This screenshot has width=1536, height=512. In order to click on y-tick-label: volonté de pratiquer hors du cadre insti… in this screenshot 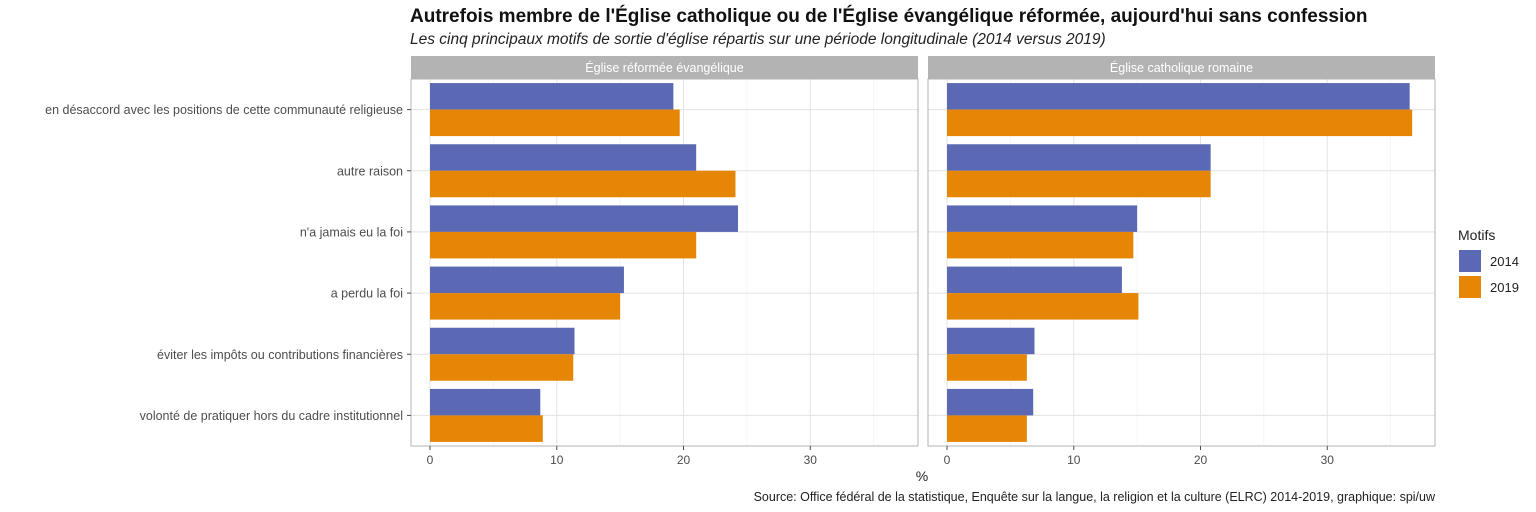, I will do `click(271, 416)`.